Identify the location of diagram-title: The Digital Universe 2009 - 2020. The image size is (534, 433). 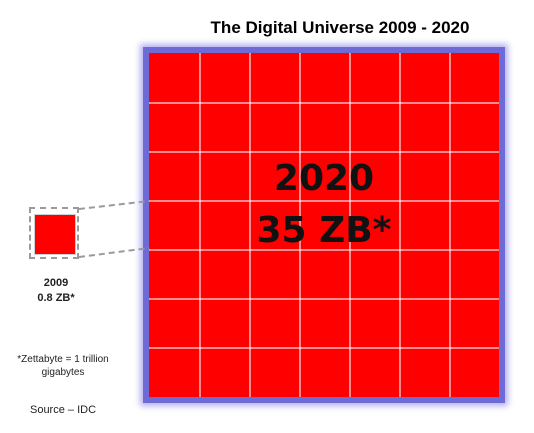
(340, 27).